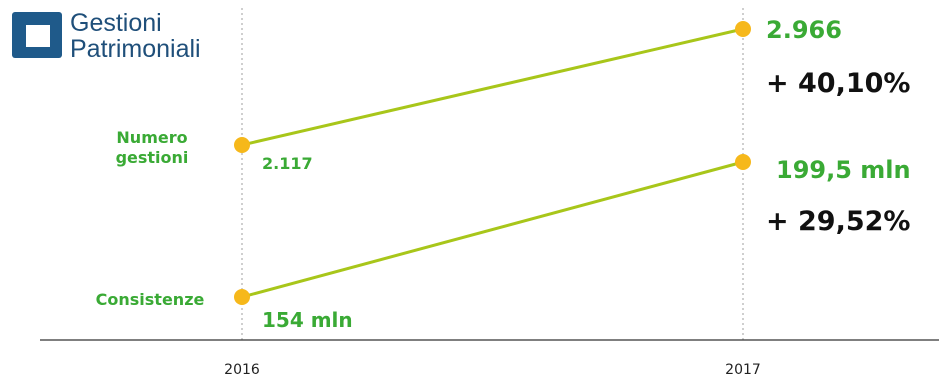 This screenshot has width=939, height=378. Describe the element at coordinates (37, 35) in the screenshot. I see `logo-square-icon` at that location.